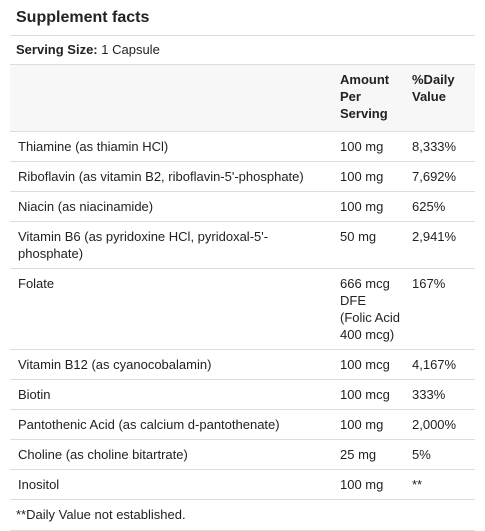  Describe the element at coordinates (242, 50) in the screenshot. I see `serving-size: Serving Size: 1 Capsule` at that location.